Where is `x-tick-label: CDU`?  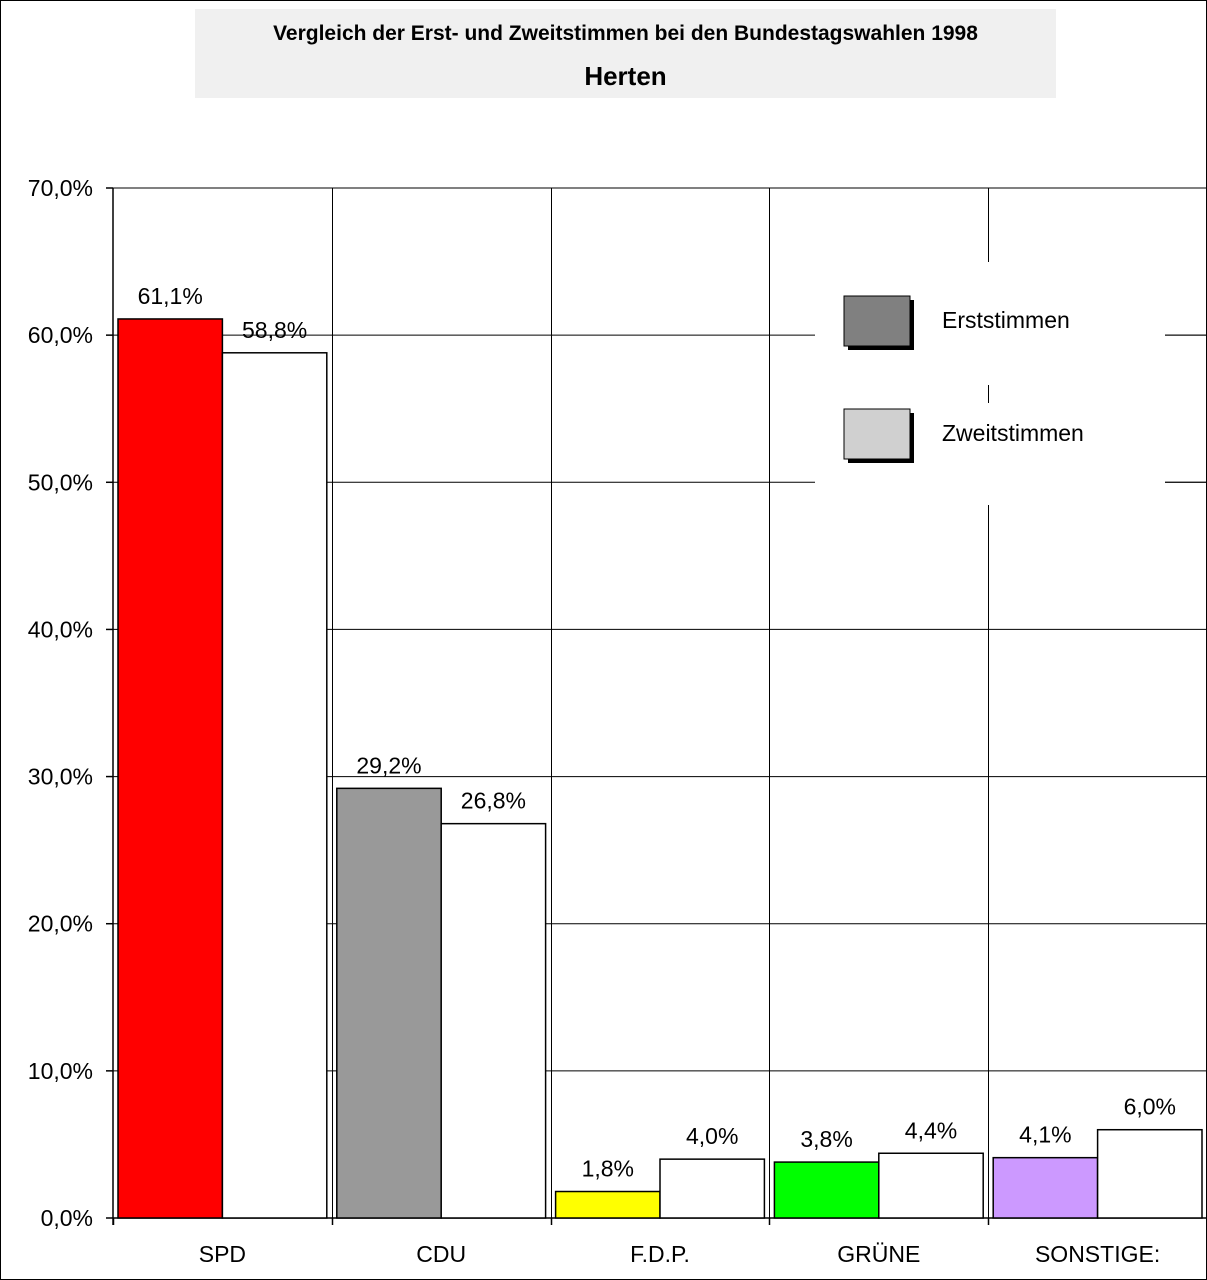
x-tick-label: CDU is located at coordinates (441, 1254).